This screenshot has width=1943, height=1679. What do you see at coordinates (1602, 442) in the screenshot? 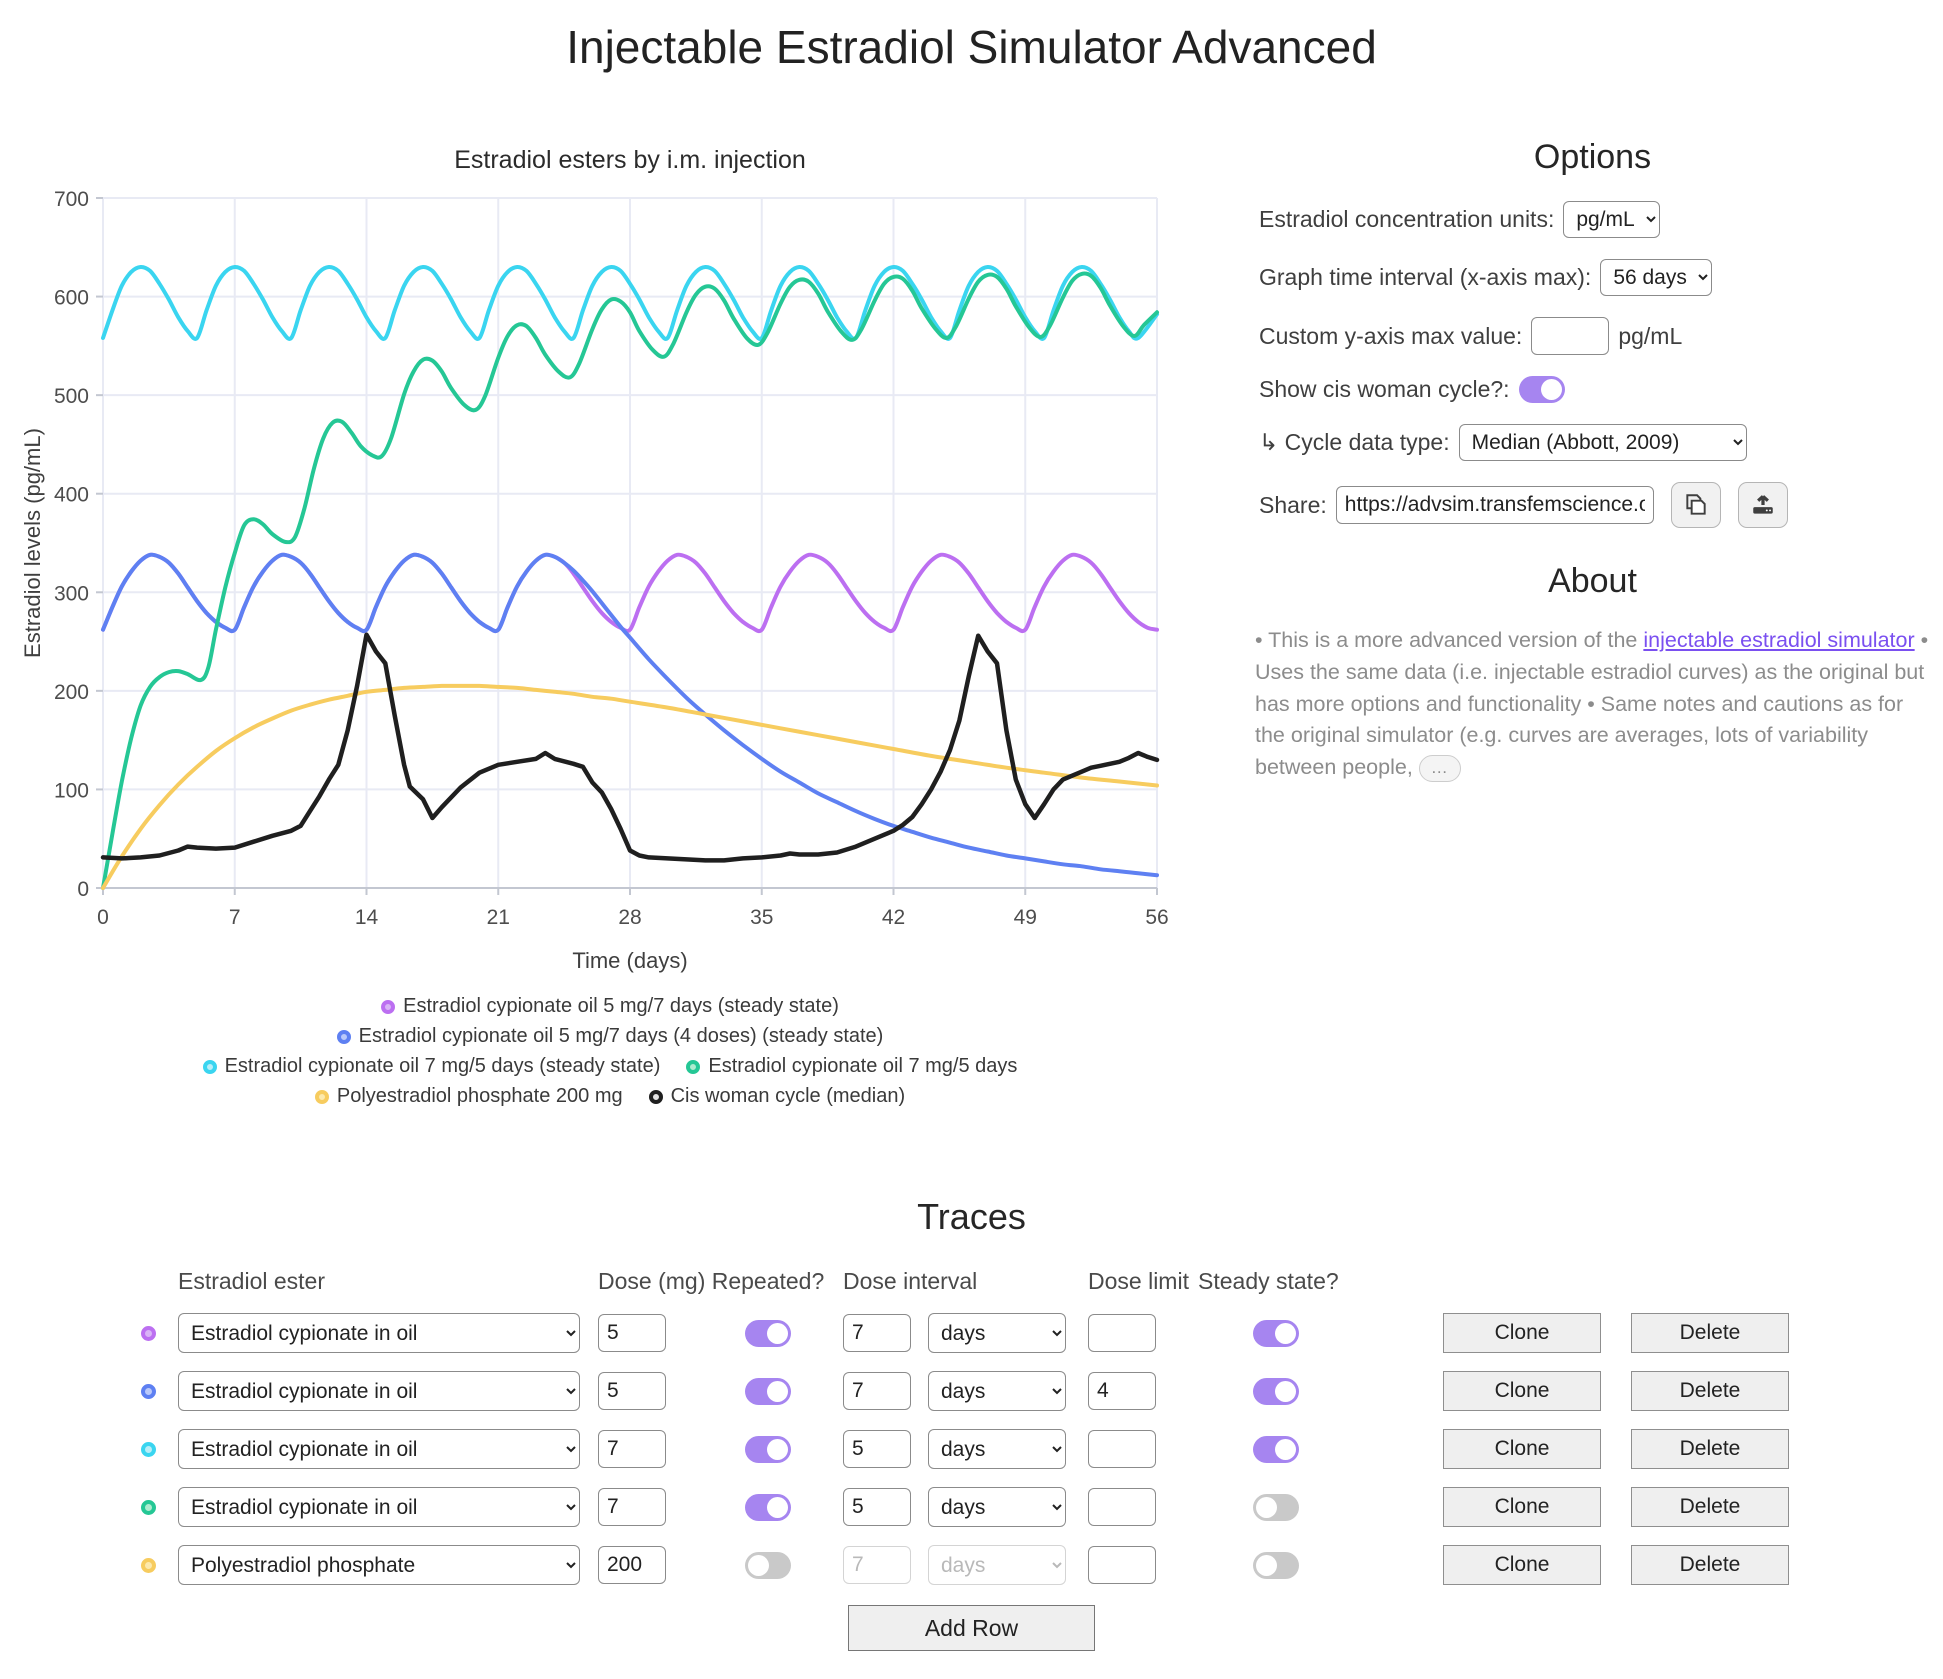
I see `cycle-type-select: Median (Abbott, 2009)` at bounding box center [1602, 442].